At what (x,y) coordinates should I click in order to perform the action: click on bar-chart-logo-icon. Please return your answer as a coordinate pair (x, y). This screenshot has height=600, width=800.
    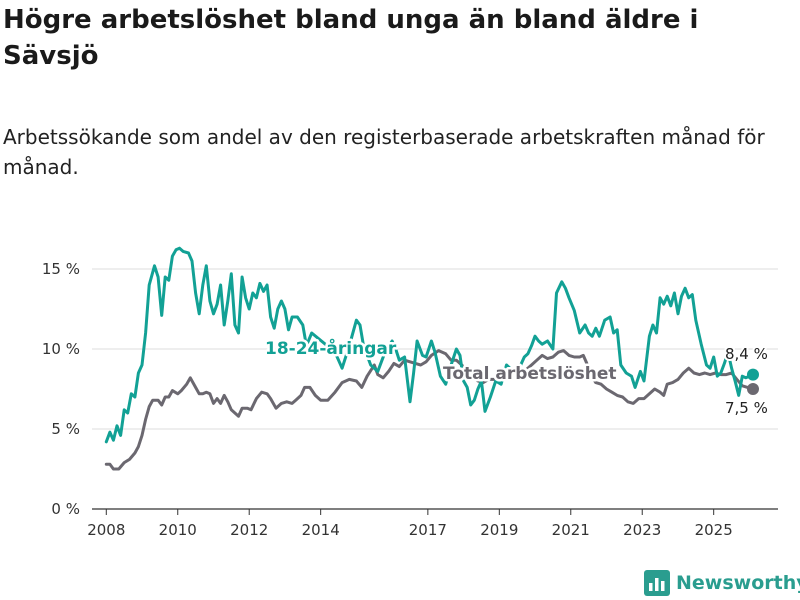
    Looking at the image, I should click on (657, 583).